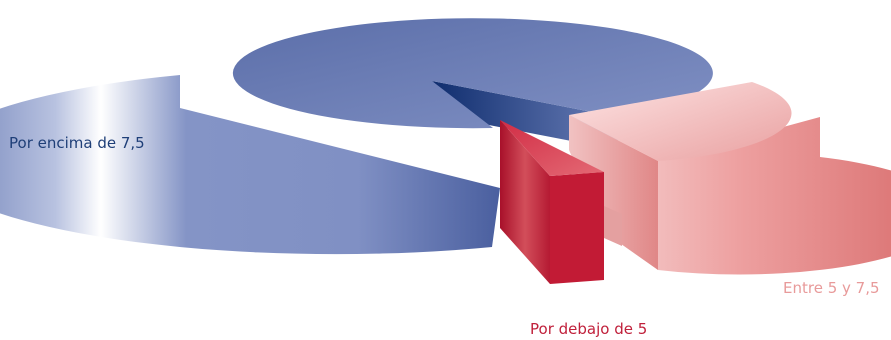 This screenshot has height=340, width=891. Describe the element at coordinates (831, 288) in the screenshot. I see `slice-label-entre-5-y-7-5: Entre 5 y 7,5` at that location.